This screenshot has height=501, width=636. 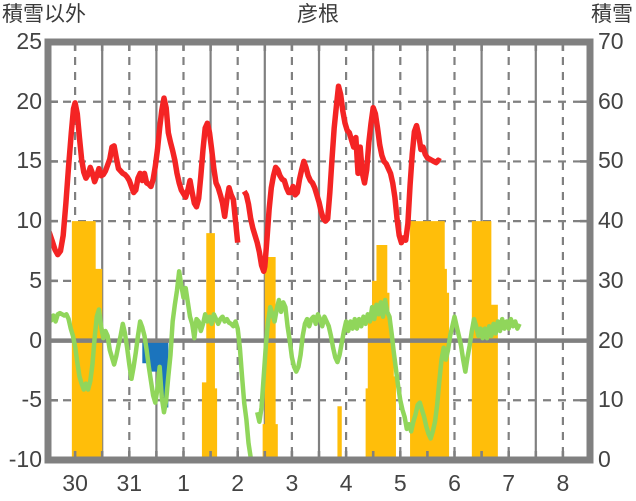 I want to click on x-axis-tick-label: 2, so click(x=238, y=483).